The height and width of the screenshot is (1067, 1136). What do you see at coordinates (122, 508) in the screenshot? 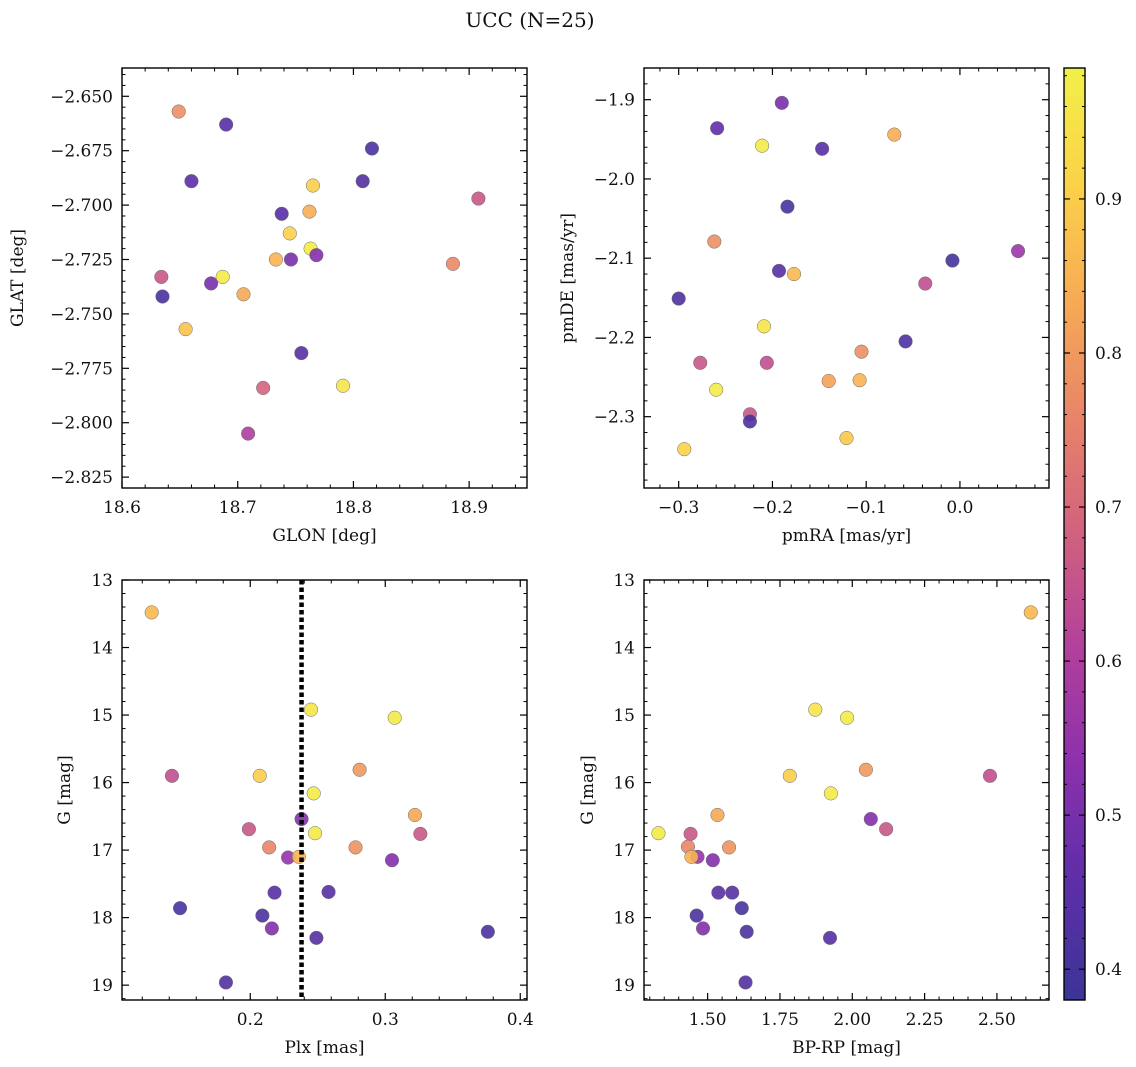
I see `x-tick-label: 18.6` at bounding box center [122, 508].